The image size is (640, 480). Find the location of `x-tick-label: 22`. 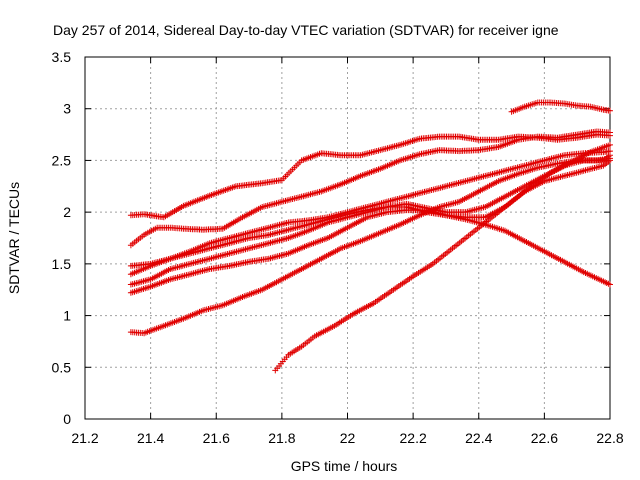

x-tick-label: 22 is located at coordinates (348, 438).